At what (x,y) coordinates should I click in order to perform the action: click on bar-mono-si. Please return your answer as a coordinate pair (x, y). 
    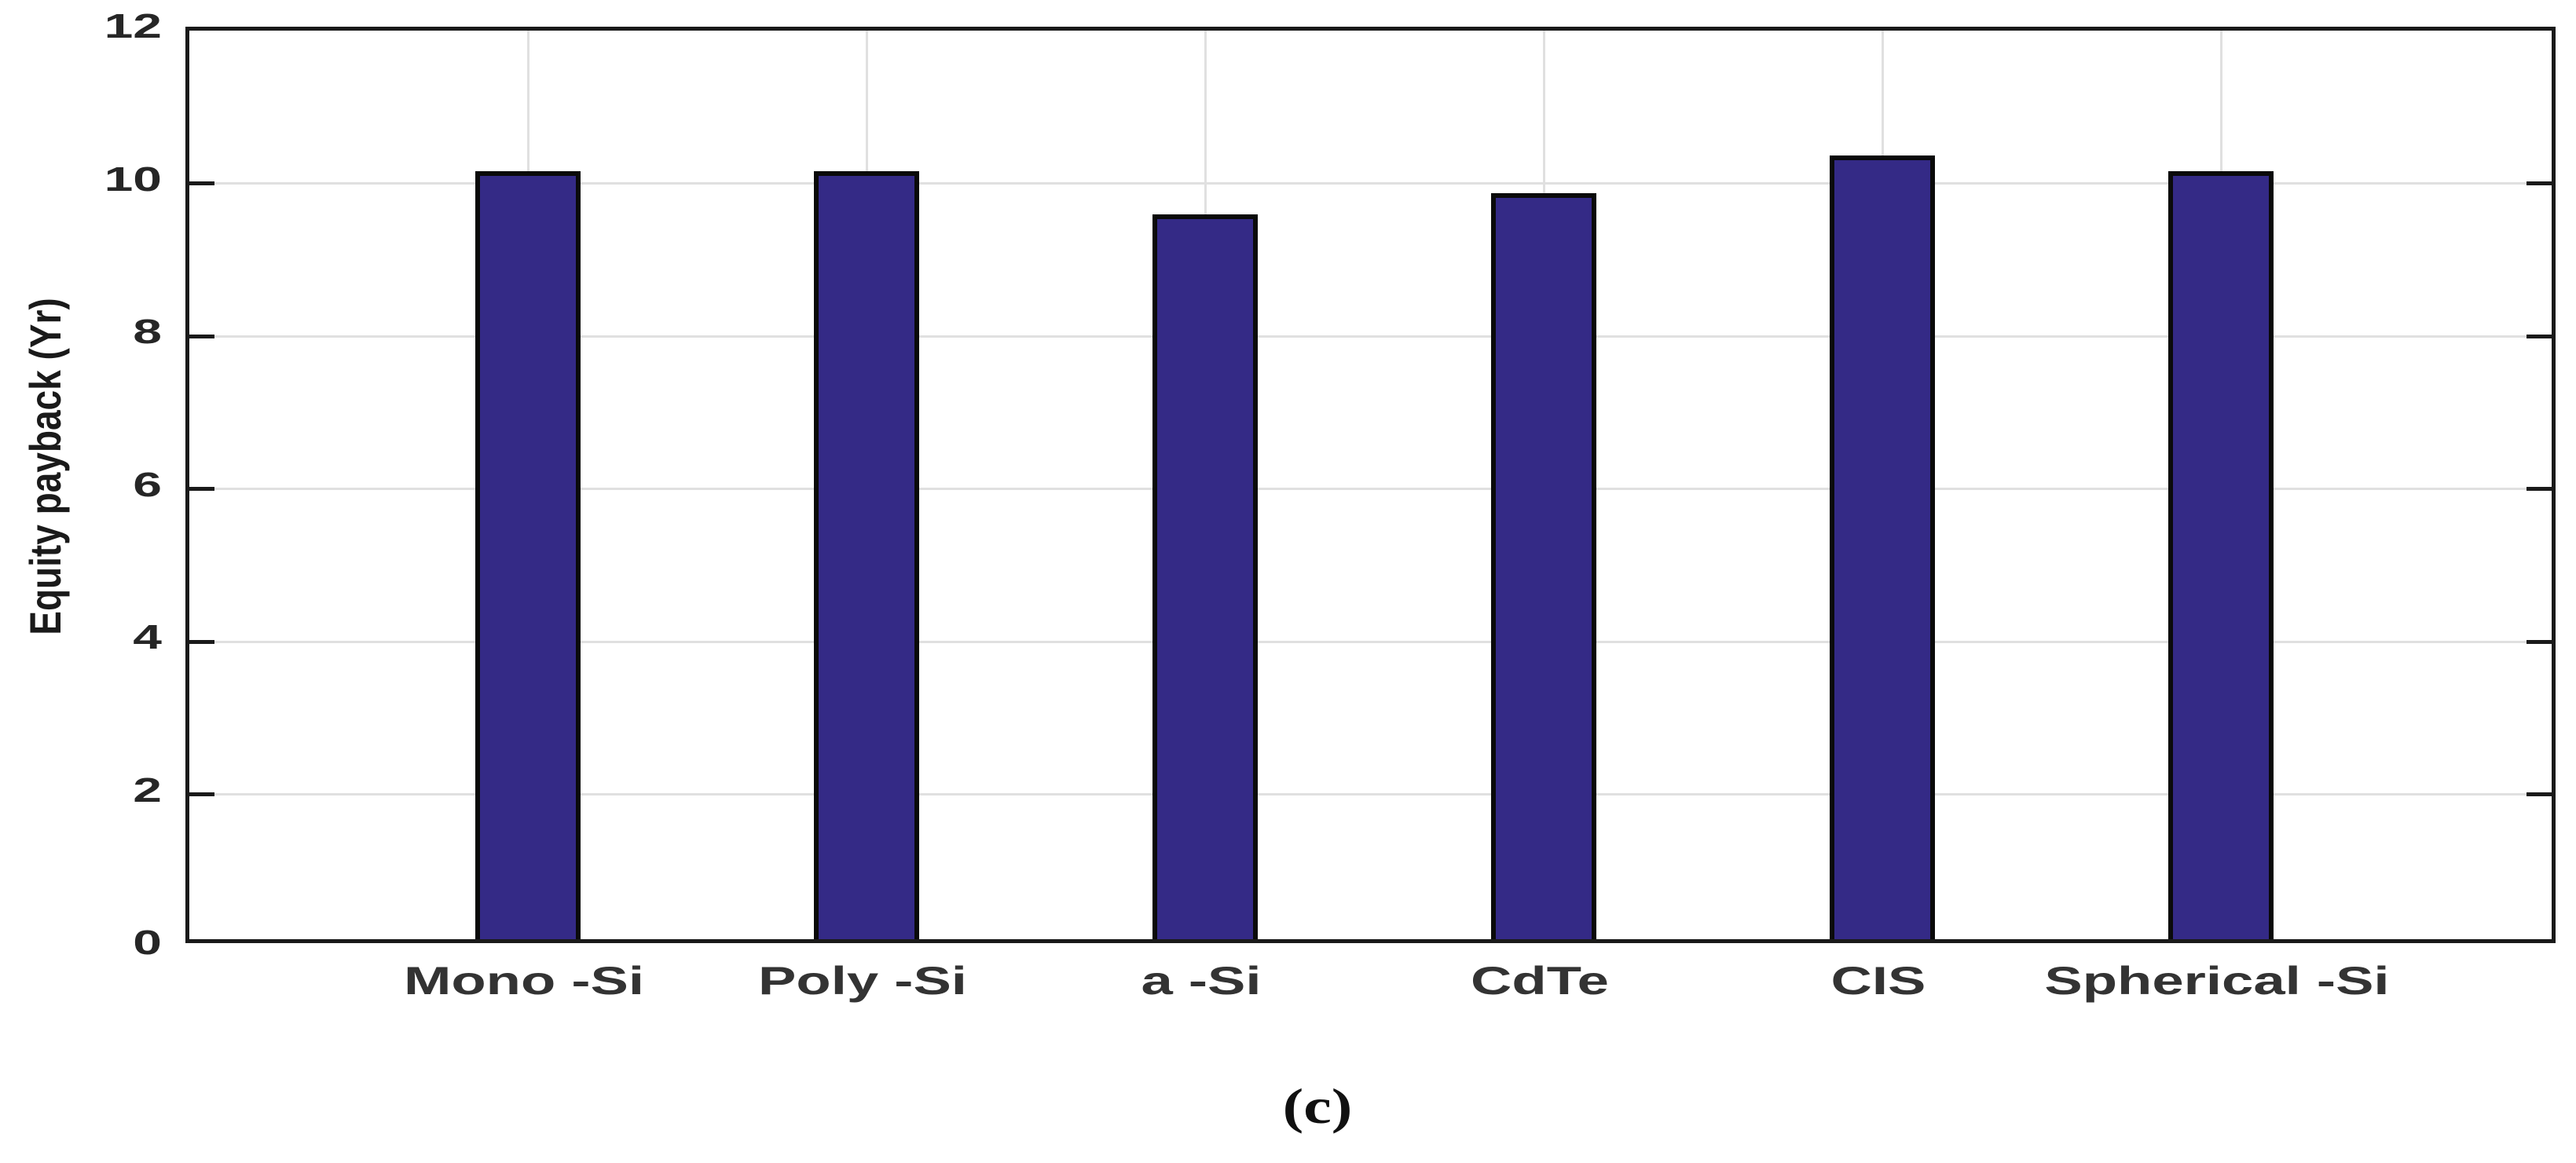
    Looking at the image, I should click on (528, 554).